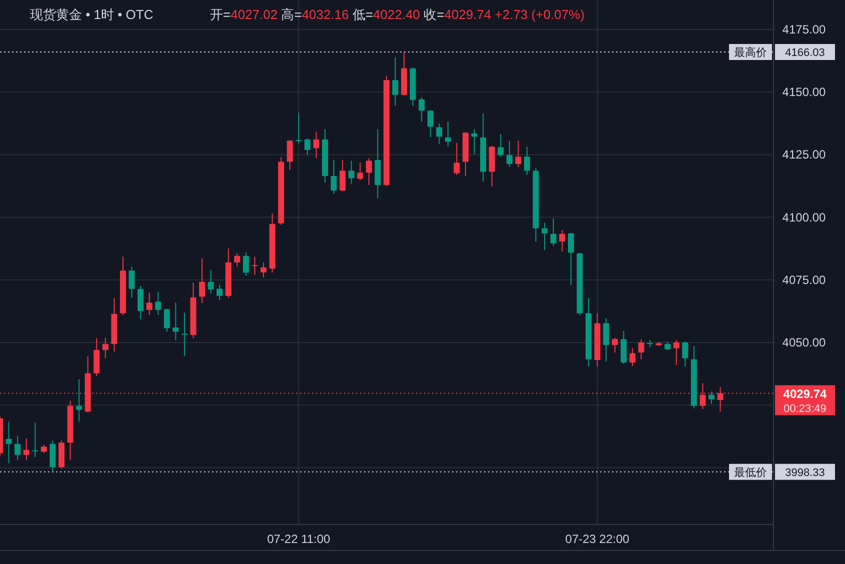 This screenshot has width=845, height=564. I want to click on y-tick-label: 4175.00, so click(804, 29).